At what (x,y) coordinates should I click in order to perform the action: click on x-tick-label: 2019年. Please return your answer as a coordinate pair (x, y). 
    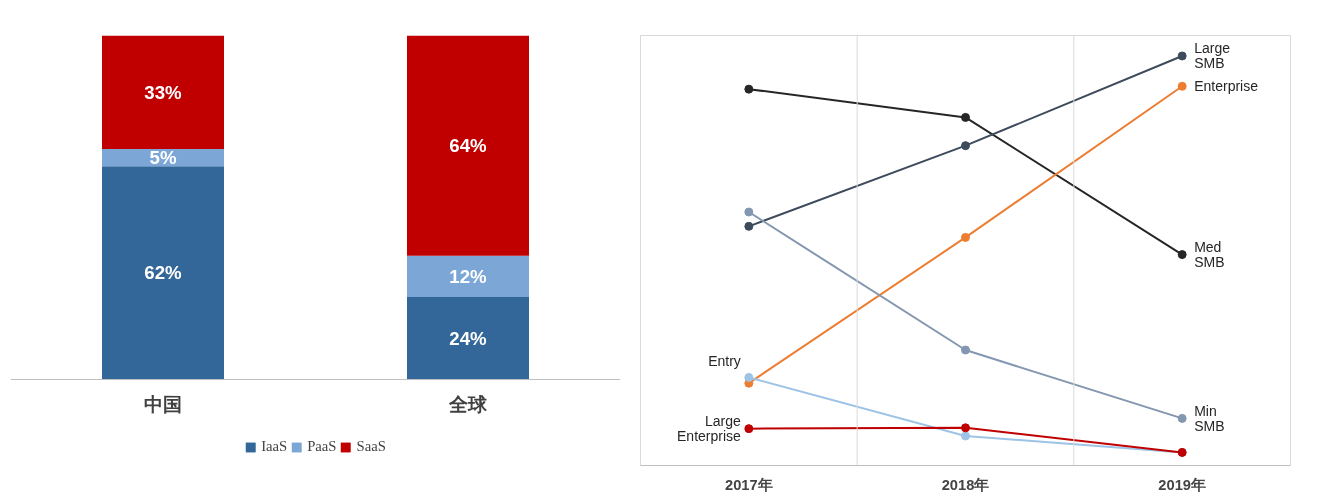
    Looking at the image, I should click on (1182, 484).